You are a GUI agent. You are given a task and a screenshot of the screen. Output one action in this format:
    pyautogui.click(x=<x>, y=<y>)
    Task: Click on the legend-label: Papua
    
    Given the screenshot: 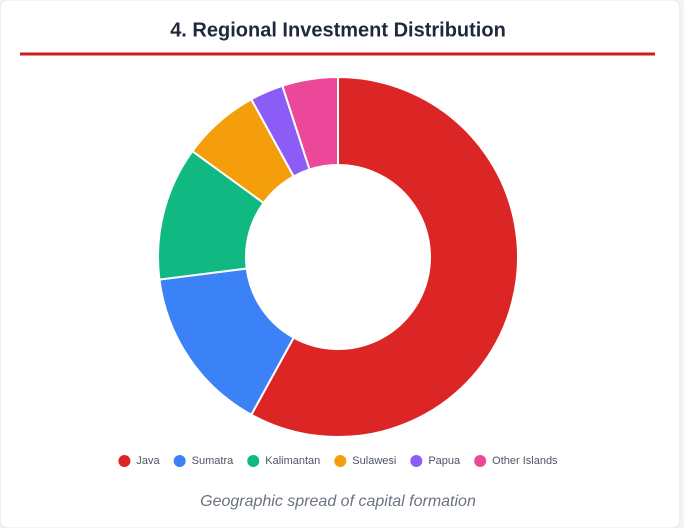 What is the action you would take?
    pyautogui.click(x=444, y=461)
    